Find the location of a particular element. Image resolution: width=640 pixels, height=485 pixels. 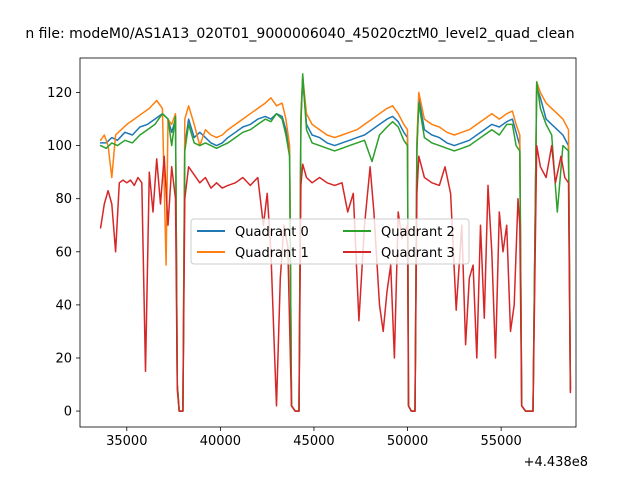

legend-label-3: Quadrant 3 is located at coordinates (418, 253).